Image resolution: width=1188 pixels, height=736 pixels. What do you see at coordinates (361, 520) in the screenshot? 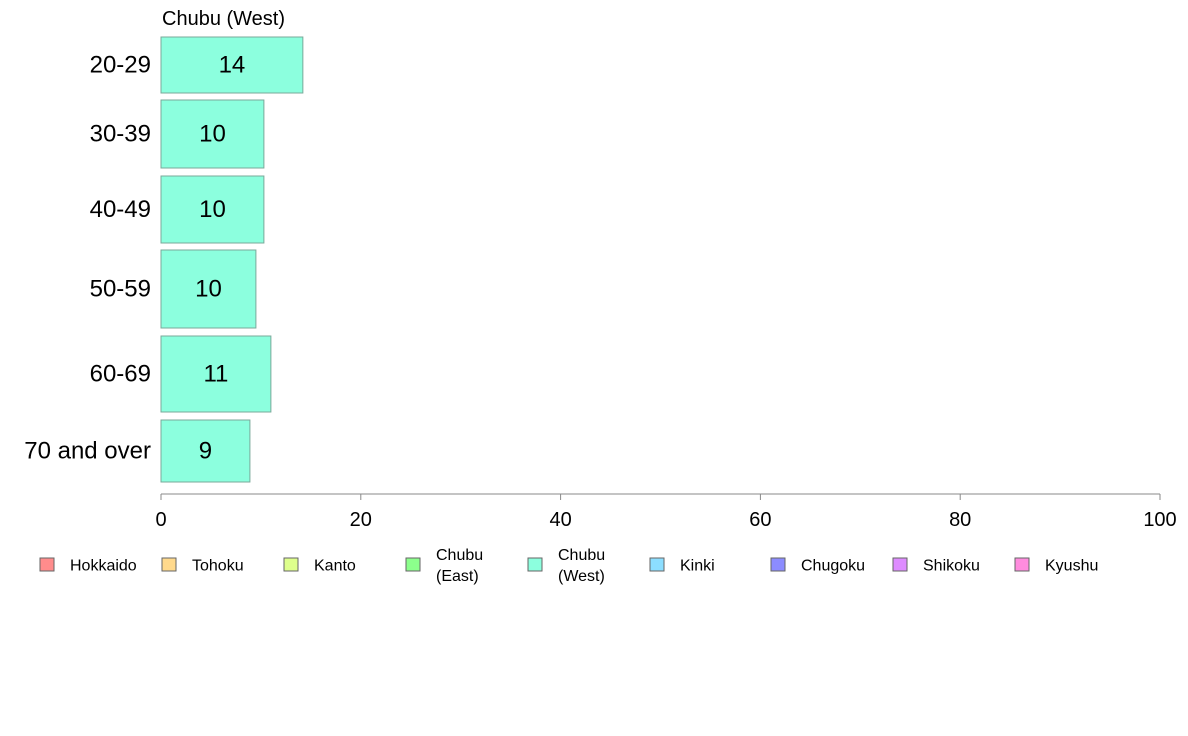
I see `x-tick-label: 20` at bounding box center [361, 520].